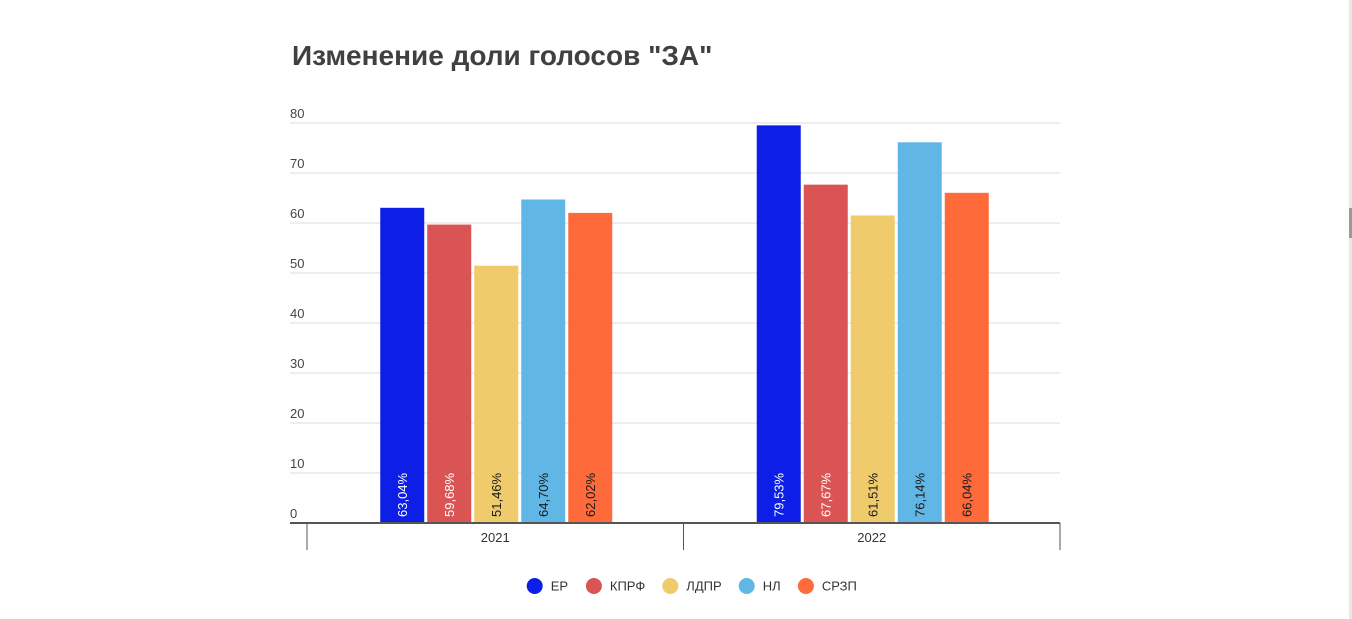 This screenshot has height=619, width=1352. Describe the element at coordinates (502, 55) in the screenshot. I see `chart-title: Изменение доли голосов "ЗА"` at that location.